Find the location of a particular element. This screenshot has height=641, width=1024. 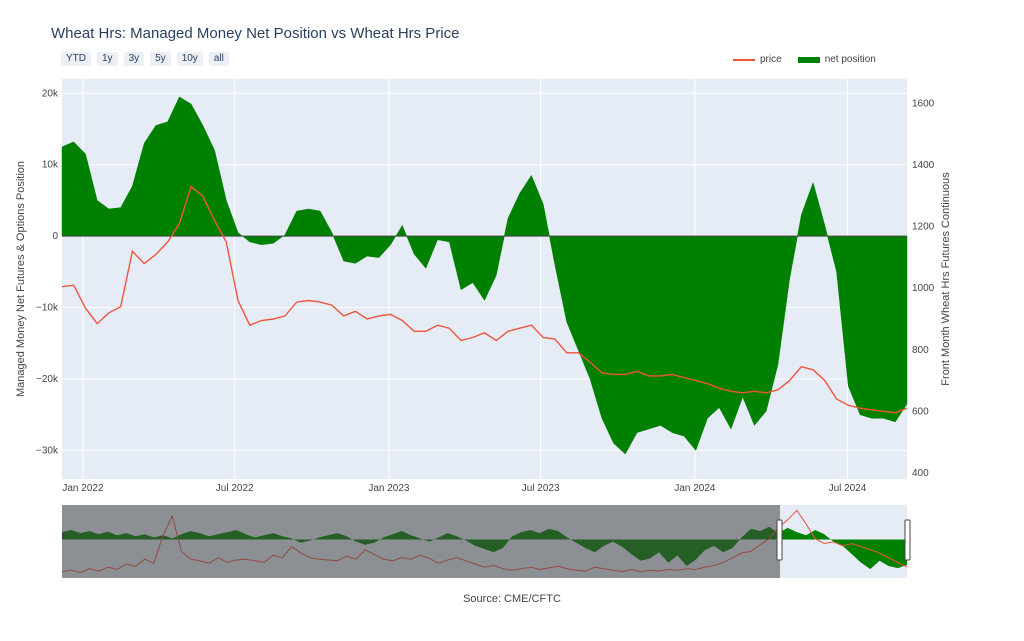

x-tick-label: Jul 2022 is located at coordinates (235, 488).